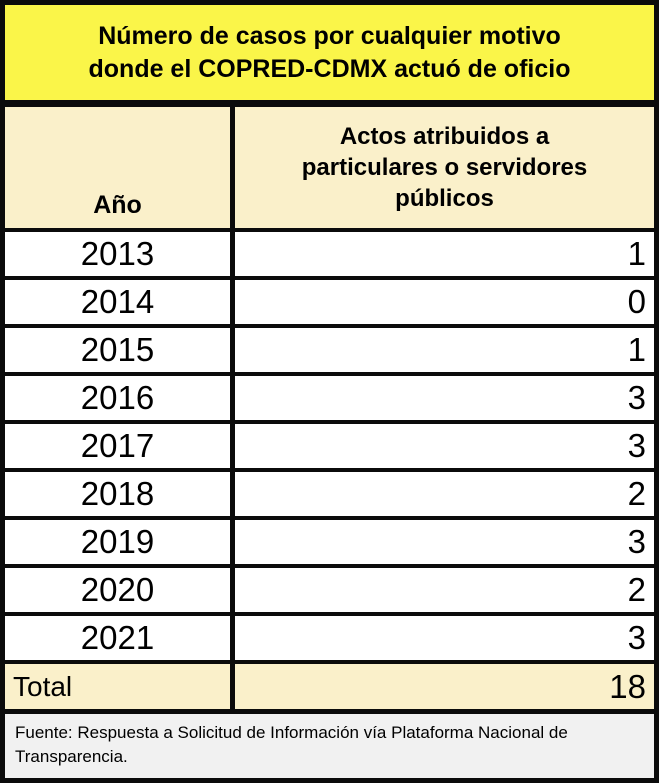 This screenshot has width=659, height=783. Describe the element at coordinates (117, 350) in the screenshot. I see `year-cell: 2015` at that location.